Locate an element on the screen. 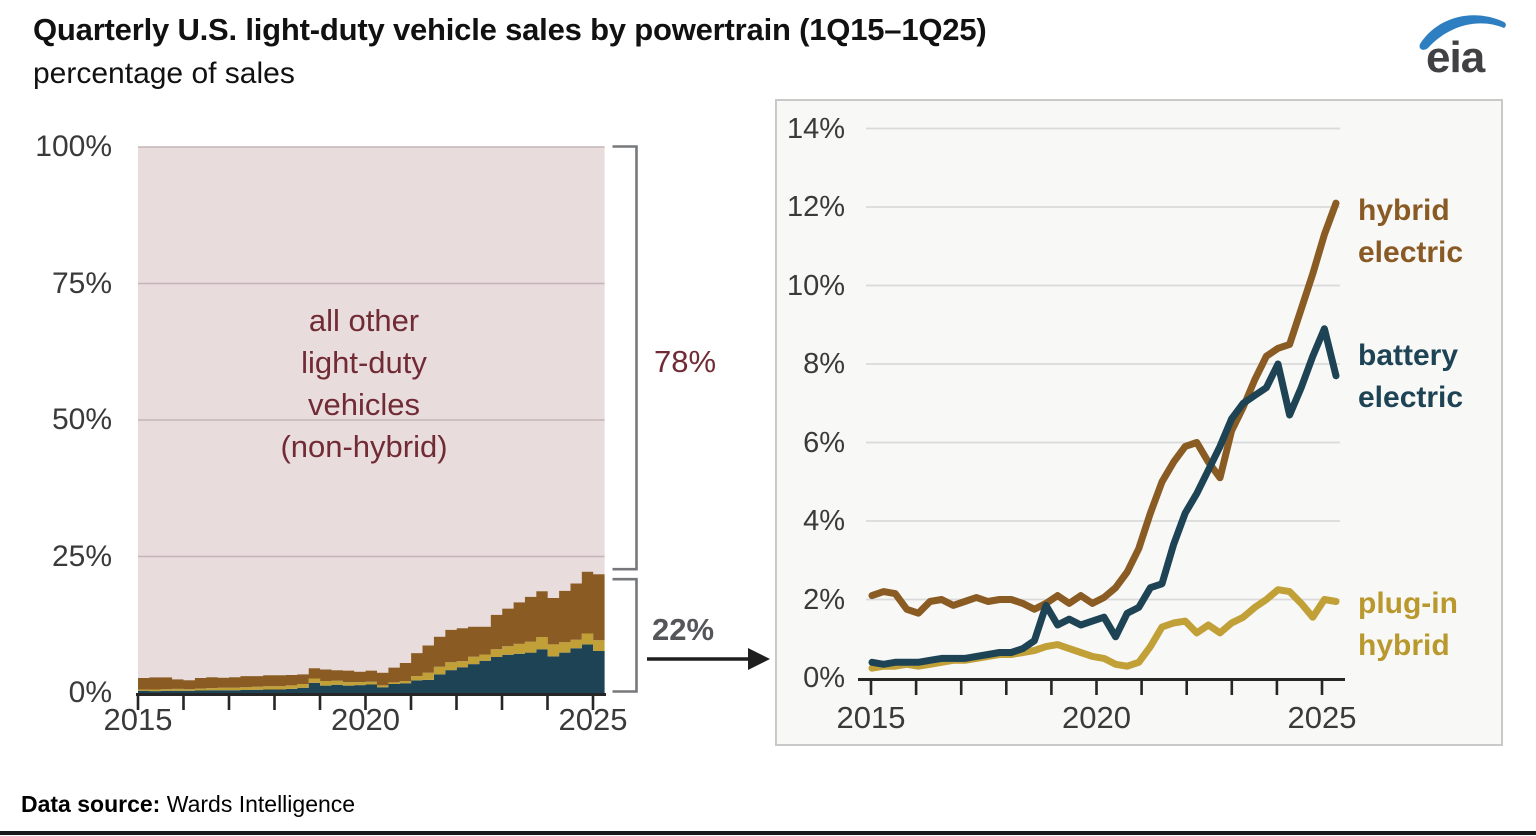 The image size is (1536, 836). left-y-tick-label: 0% is located at coordinates (90, 692).